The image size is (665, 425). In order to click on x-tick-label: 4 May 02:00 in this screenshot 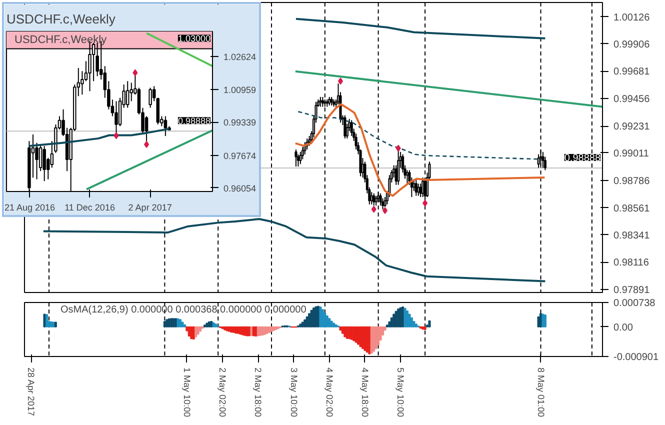, I will do `click(329, 393)`.